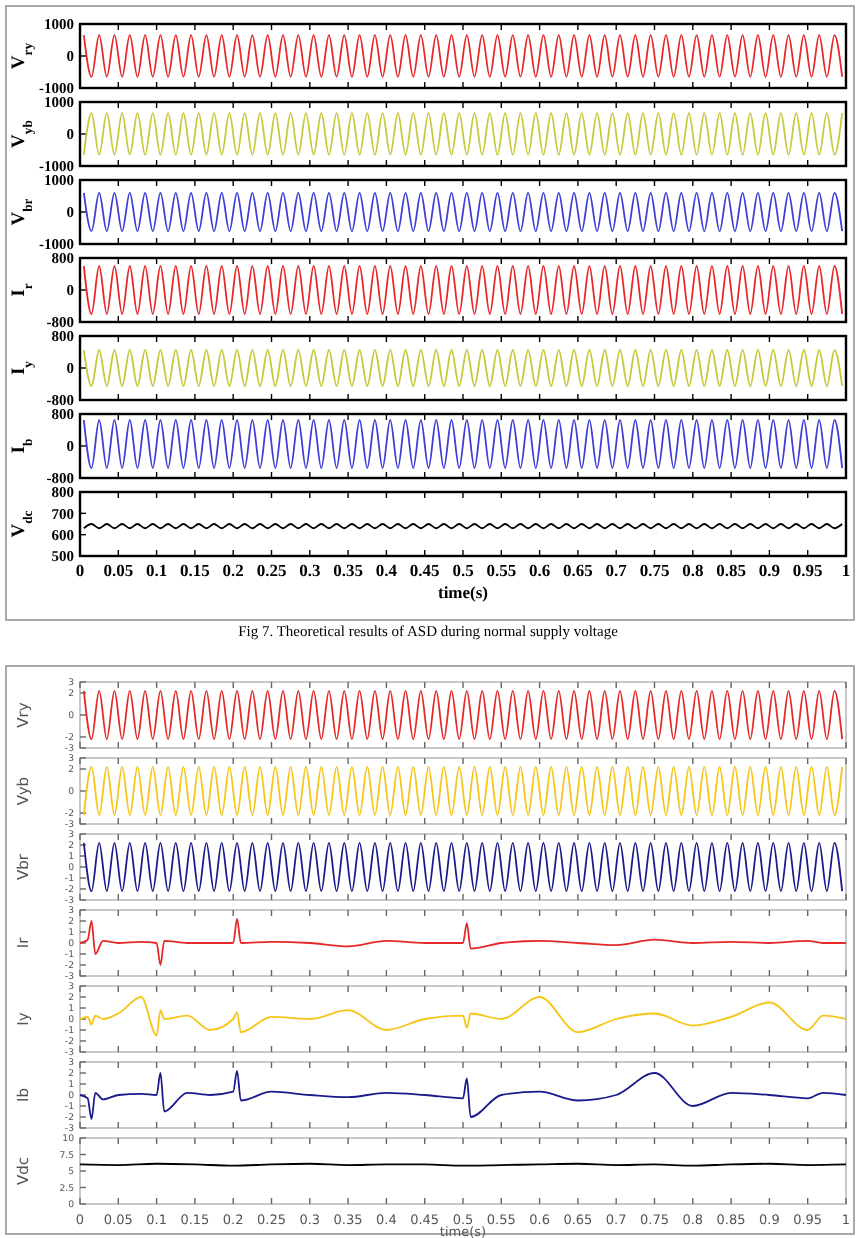  I want to click on x-tick-label: 0.4, so click(387, 570).